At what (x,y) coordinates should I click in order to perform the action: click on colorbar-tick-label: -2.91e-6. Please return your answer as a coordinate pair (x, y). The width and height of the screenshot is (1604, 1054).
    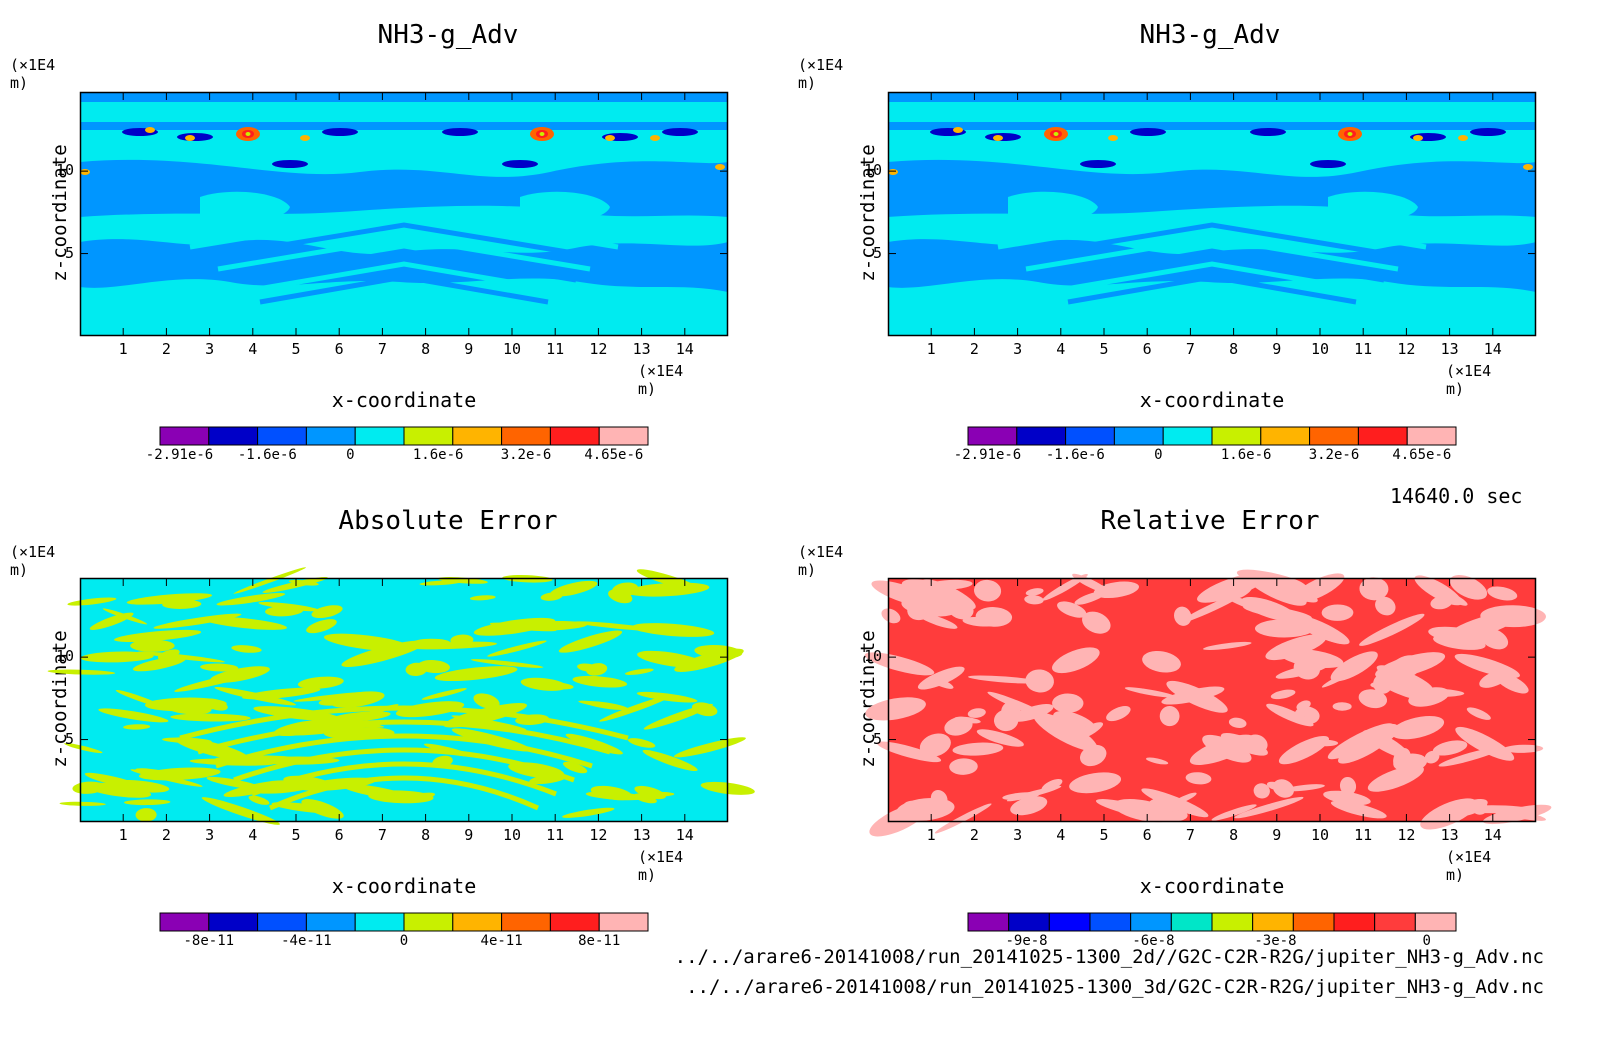
    Looking at the image, I should click on (987, 455).